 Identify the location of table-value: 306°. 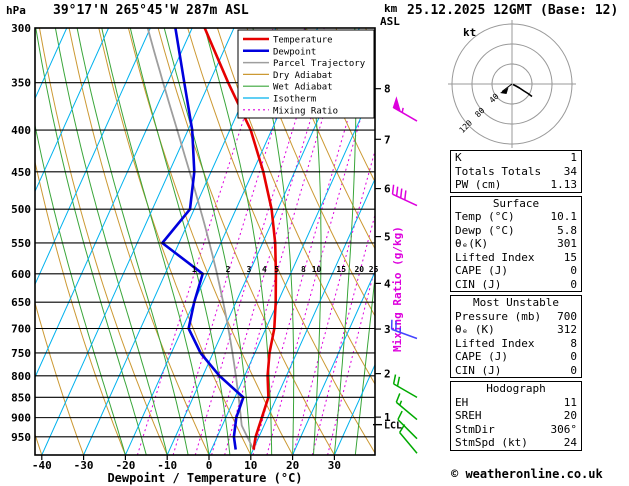
(564, 429).